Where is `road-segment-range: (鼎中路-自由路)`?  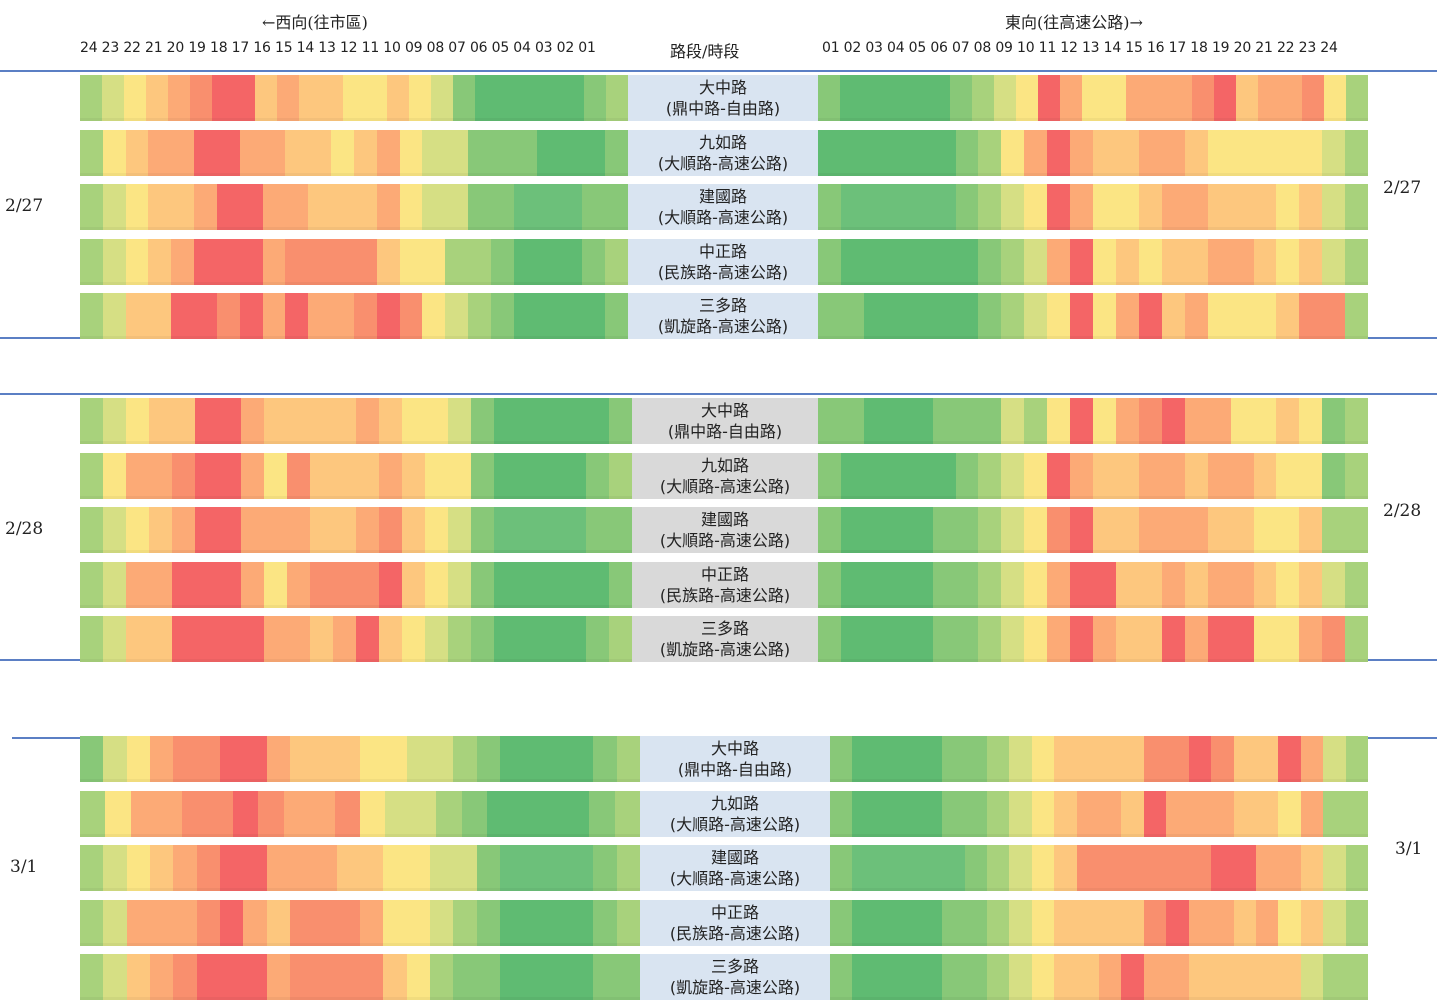
road-segment-range: (鼎中路-自由路) is located at coordinates (735, 769).